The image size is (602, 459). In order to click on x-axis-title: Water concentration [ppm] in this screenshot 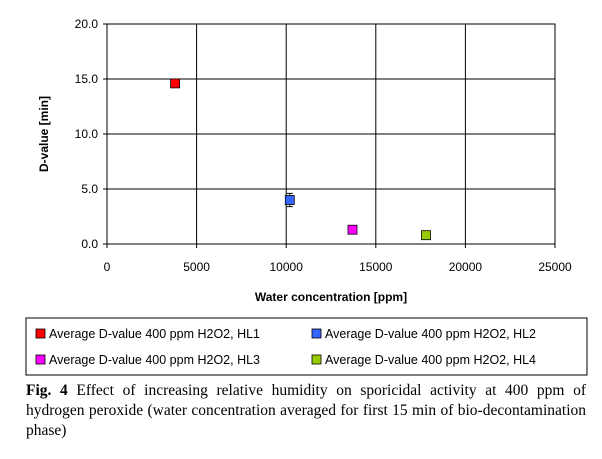, I will do `click(331, 297)`.